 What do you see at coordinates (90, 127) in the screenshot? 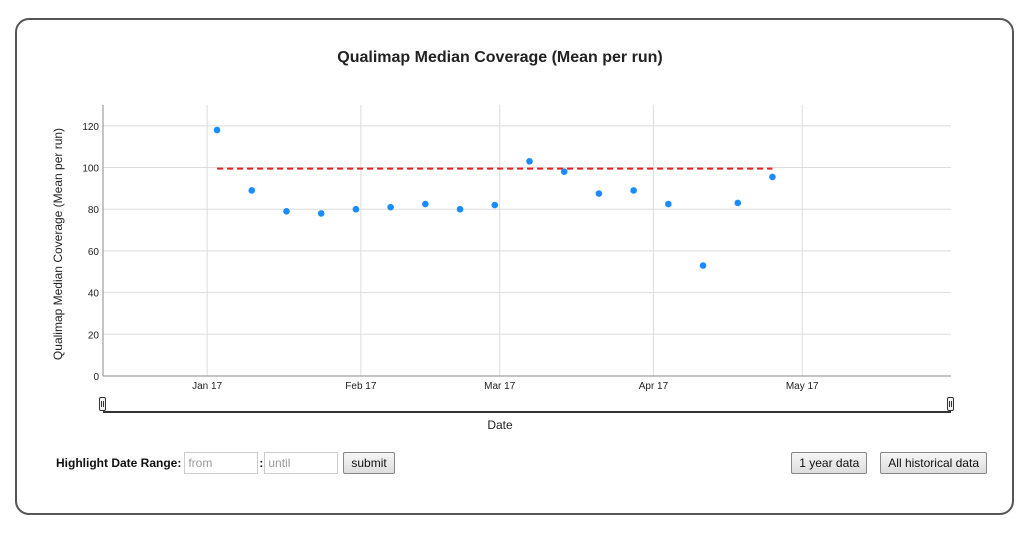
I see `y-tick-label: 120` at bounding box center [90, 127].